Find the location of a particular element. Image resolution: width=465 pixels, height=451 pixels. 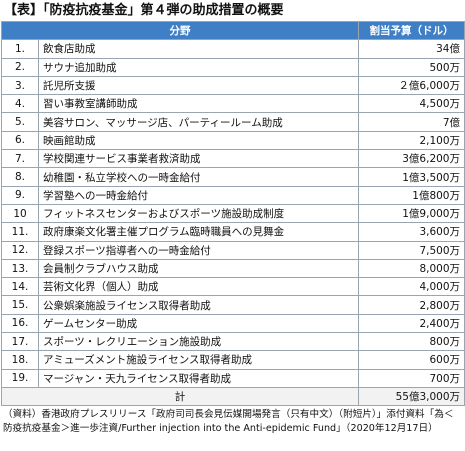

row-amount: 500万 is located at coordinates (411, 67).